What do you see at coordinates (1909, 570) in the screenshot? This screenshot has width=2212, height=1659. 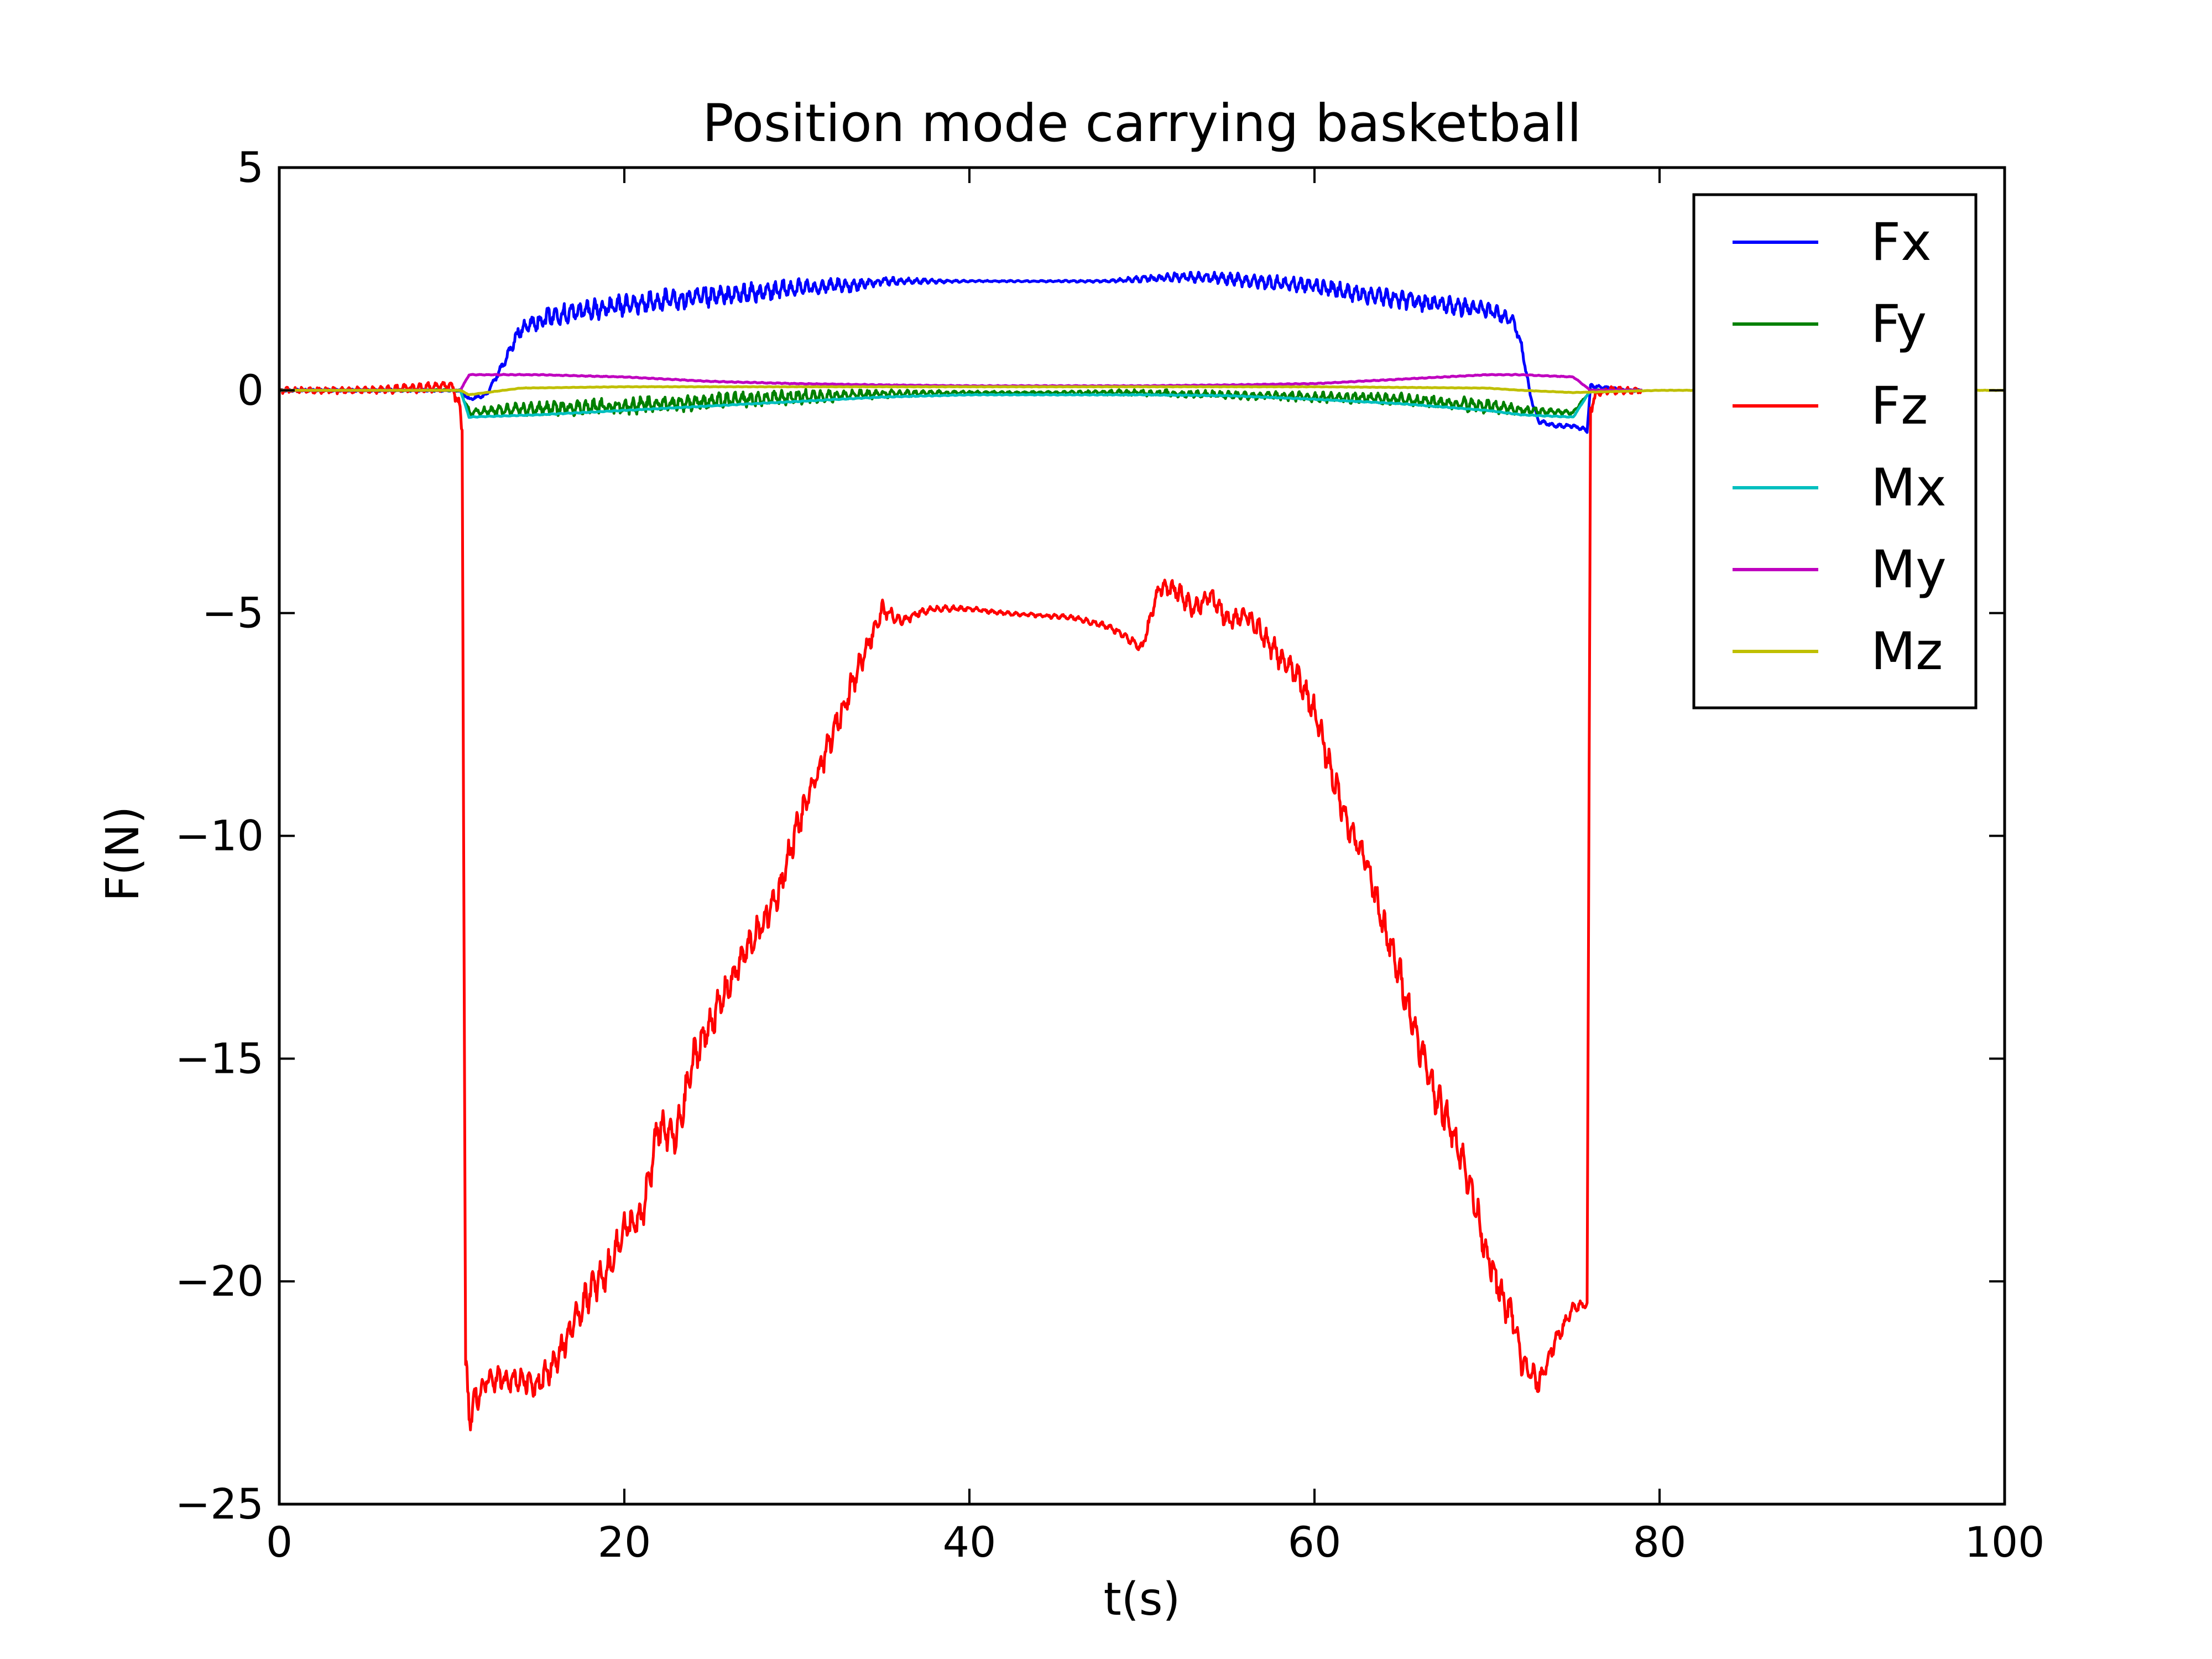 I see `legend-label-my: My` at bounding box center [1909, 570].